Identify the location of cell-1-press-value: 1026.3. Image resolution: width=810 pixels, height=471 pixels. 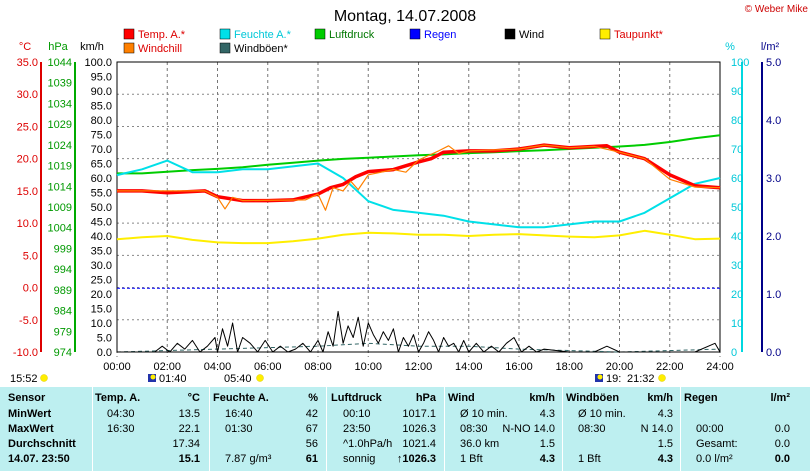
(419, 429).